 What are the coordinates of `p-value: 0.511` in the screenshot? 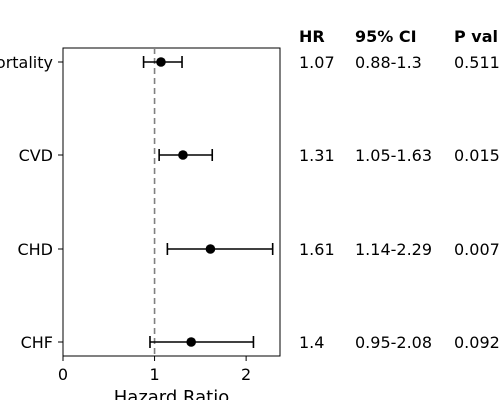 It's located at (477, 62).